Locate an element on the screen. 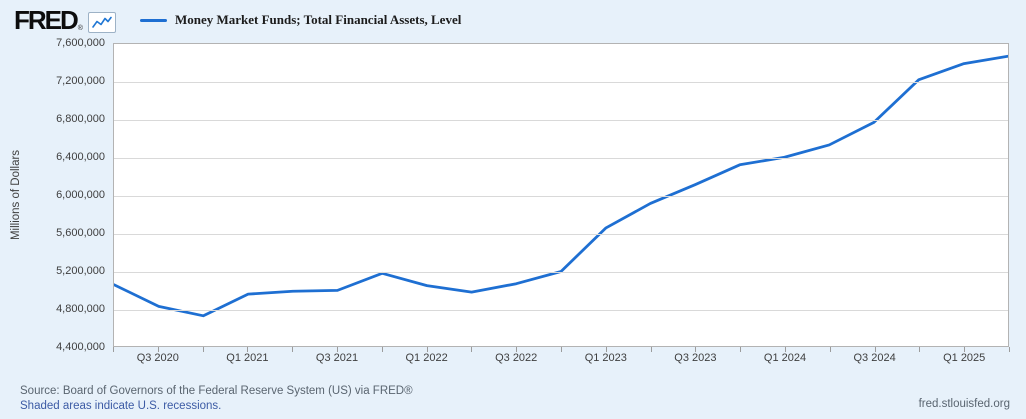 Image resolution: width=1026 pixels, height=419 pixels. fred-logo: FRED ® is located at coordinates (65, 20).